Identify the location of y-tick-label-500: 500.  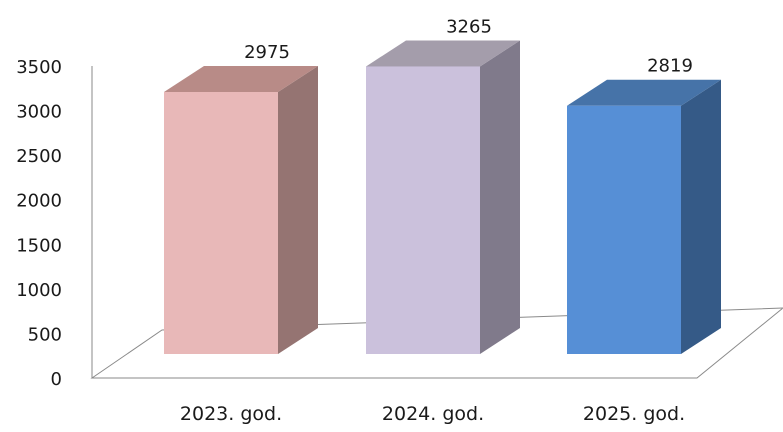
(45, 334).